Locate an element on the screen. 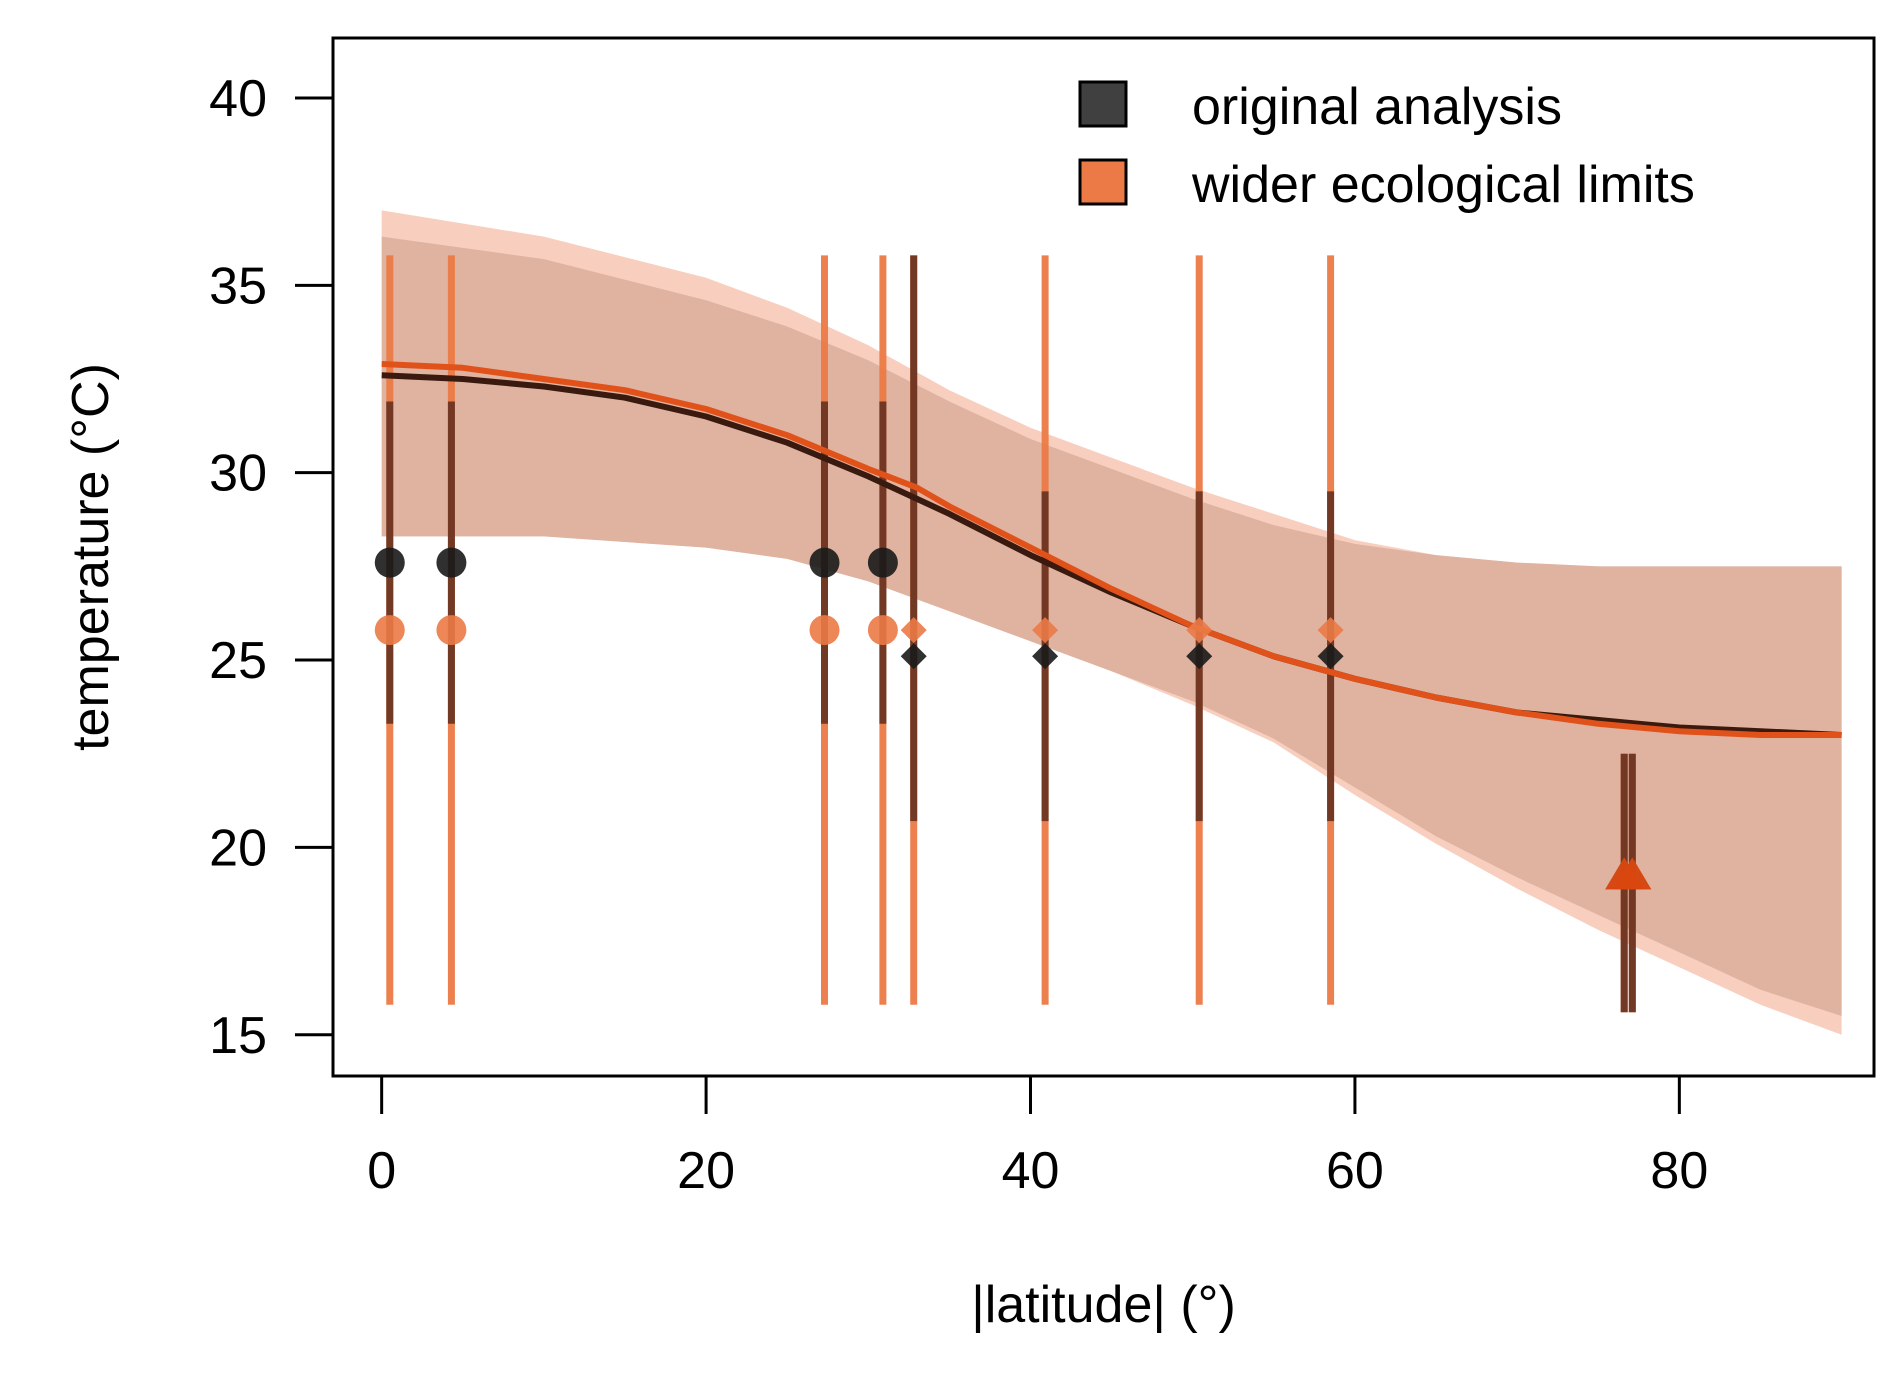  x-tick-label-40: 40 is located at coordinates (1031, 1171).